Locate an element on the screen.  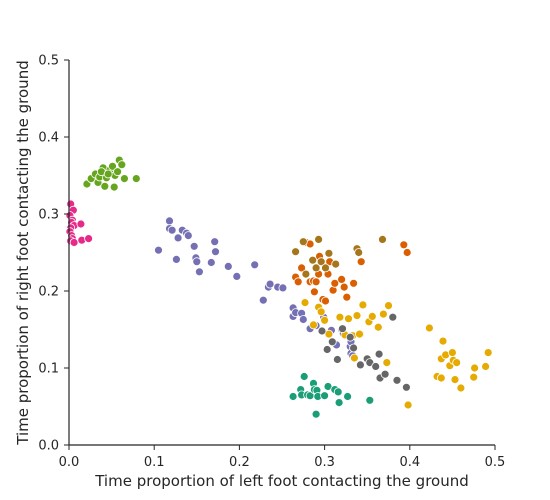
x-tick-label: 0.4 is located at coordinates (409, 462).